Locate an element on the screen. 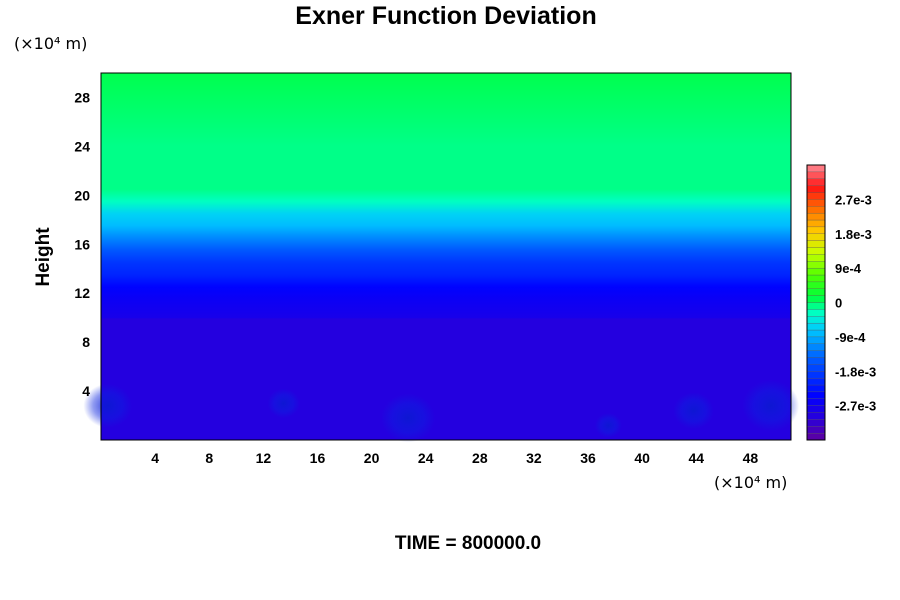  colorbar-tick-label: 9e-4 is located at coordinates (848, 268).